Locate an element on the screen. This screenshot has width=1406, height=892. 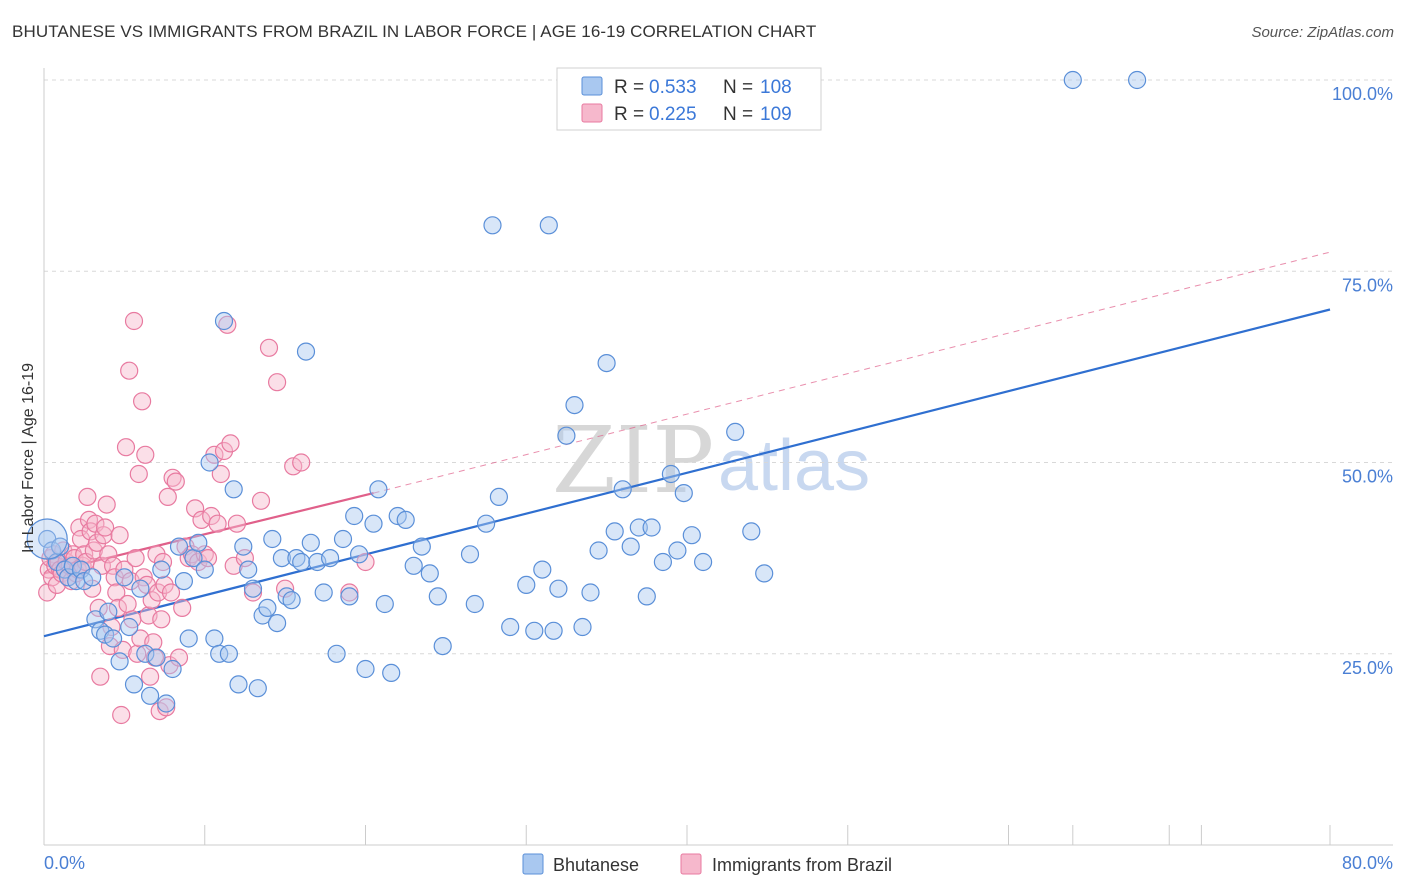
y-tick-label: 25.0% is located at coordinates (1367, 668).